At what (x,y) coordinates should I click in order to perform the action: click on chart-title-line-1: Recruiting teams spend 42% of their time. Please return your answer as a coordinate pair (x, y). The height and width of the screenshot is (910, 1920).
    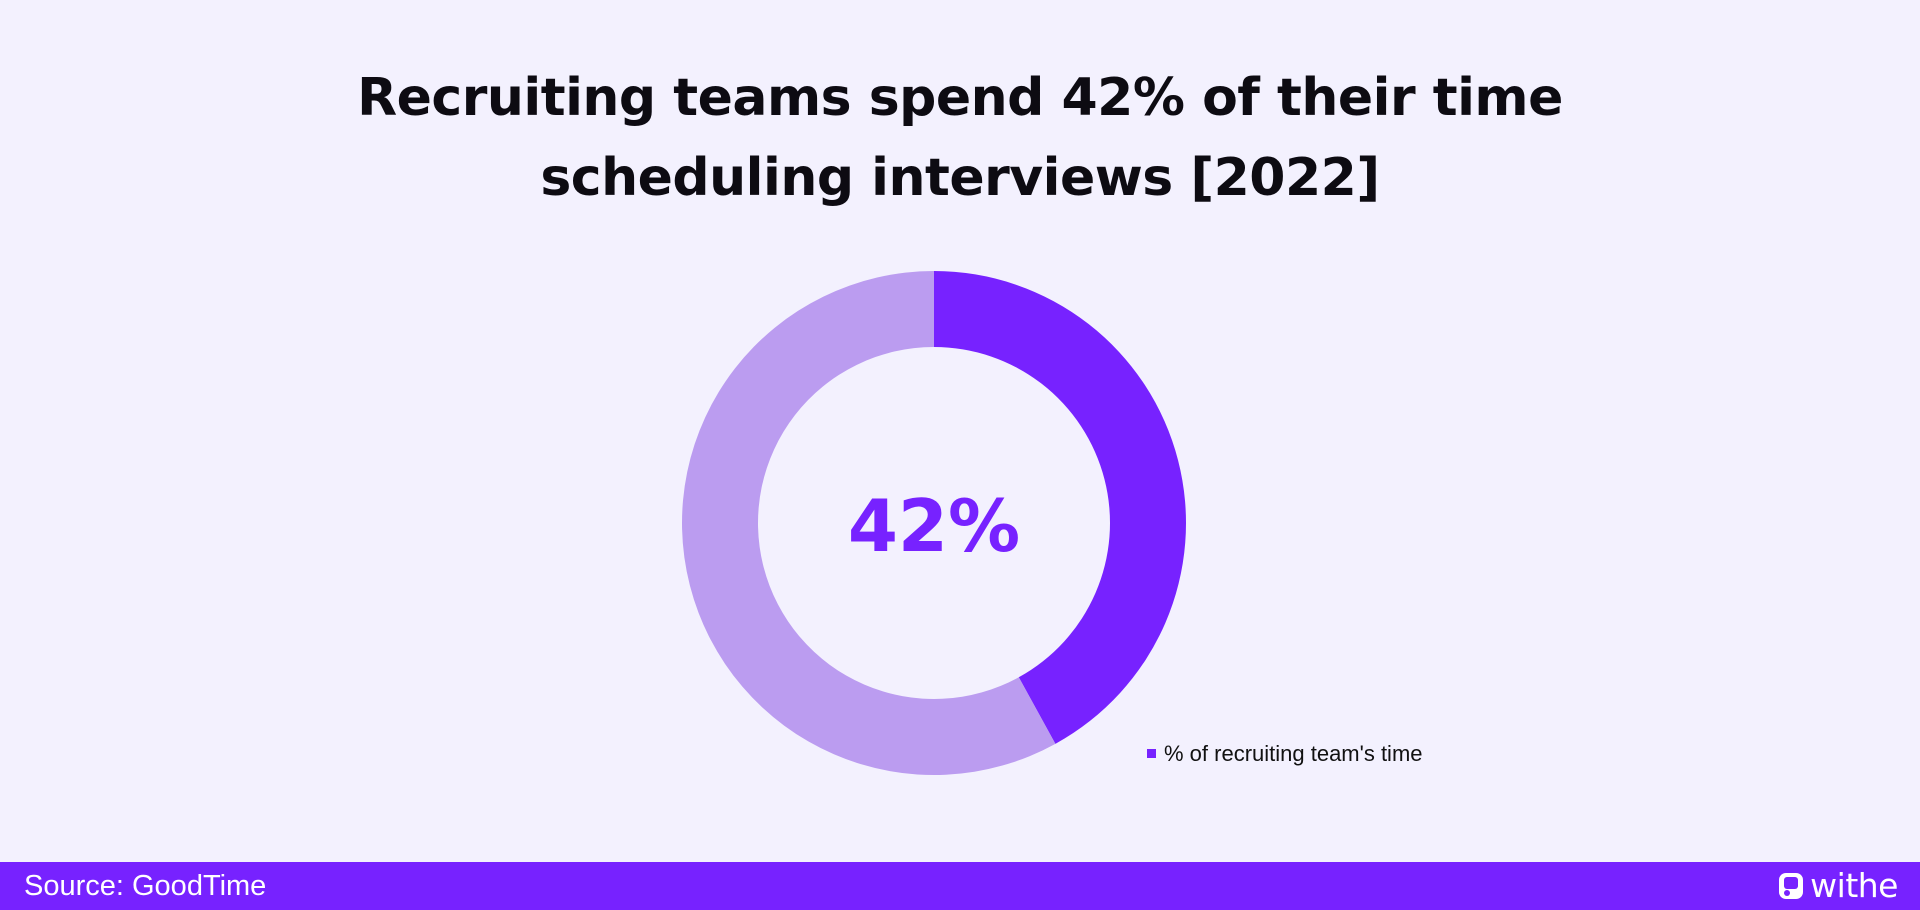
    Looking at the image, I should click on (960, 98).